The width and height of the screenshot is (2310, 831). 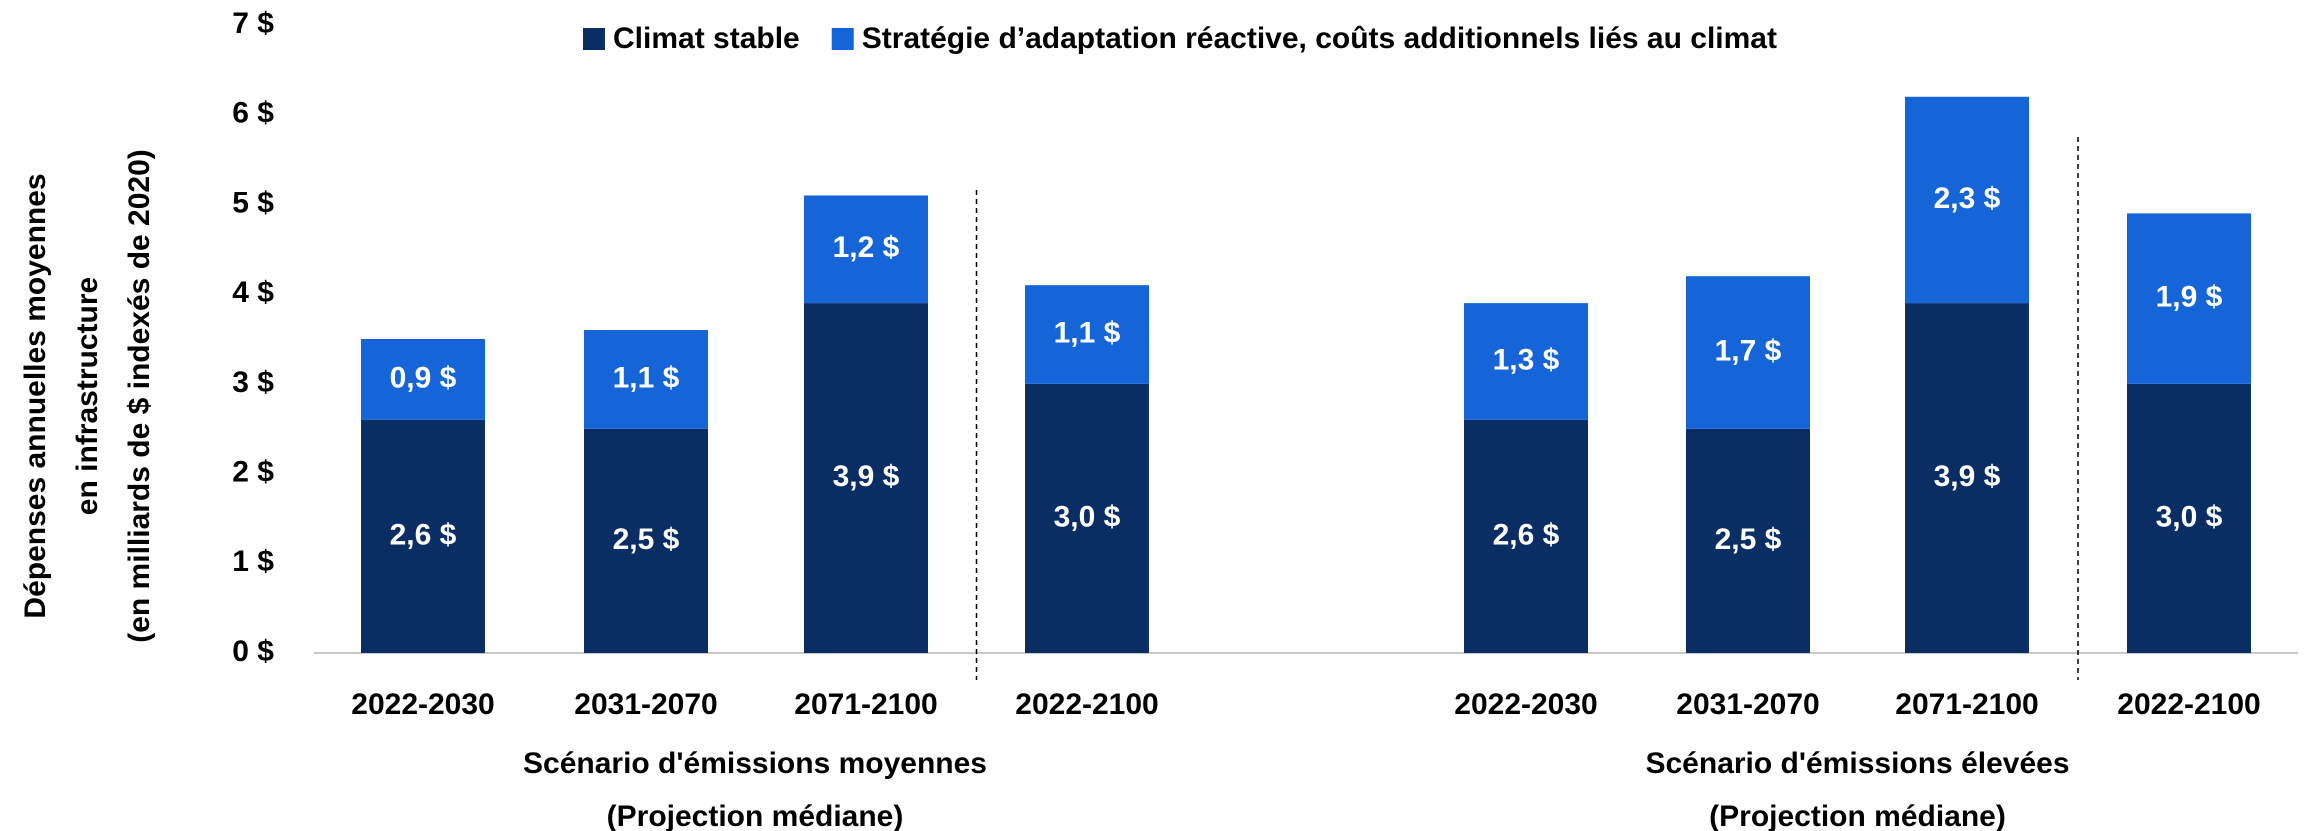 I want to click on y-tick-label: 4 $, so click(x=253, y=292).